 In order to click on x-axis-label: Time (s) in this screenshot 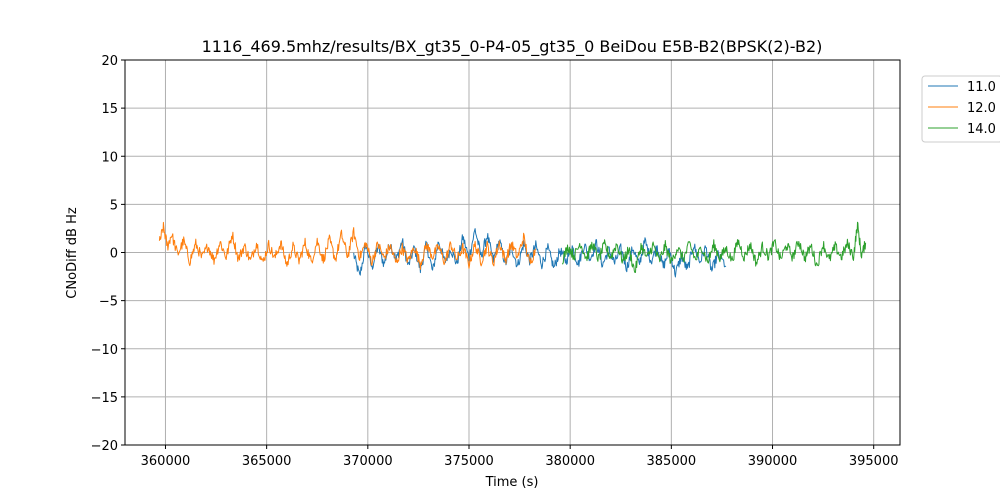, I will do `click(512, 482)`.